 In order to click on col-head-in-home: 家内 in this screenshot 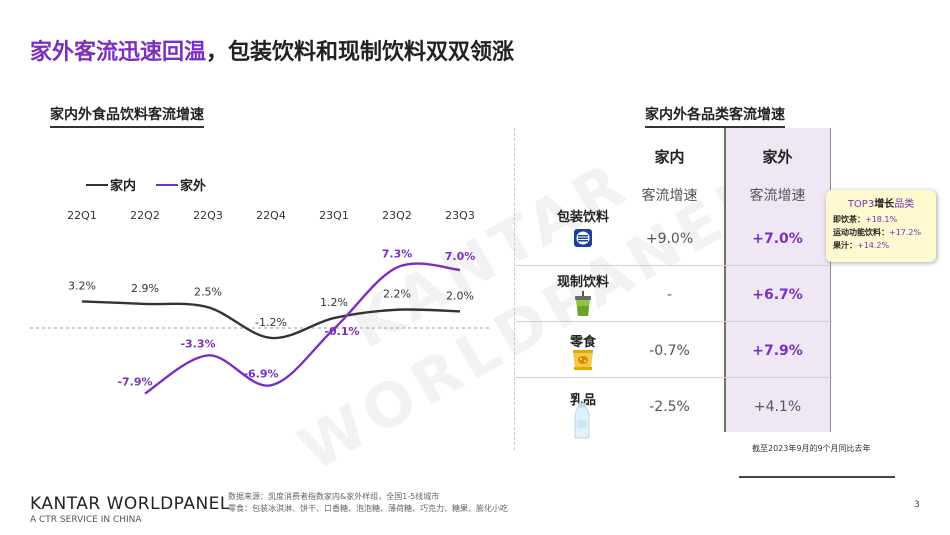, I will do `click(669, 157)`.